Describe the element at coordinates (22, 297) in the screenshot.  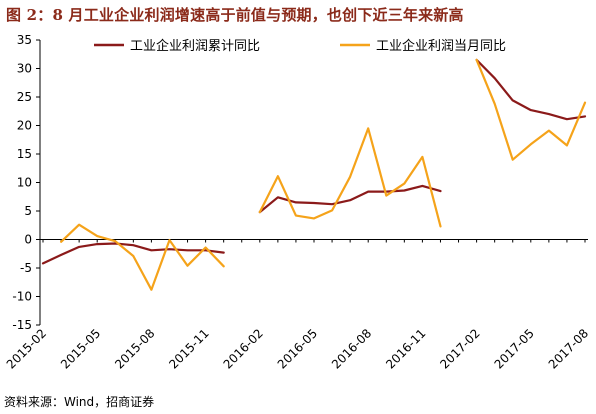
I see `y-tick-label: -10` at that location.